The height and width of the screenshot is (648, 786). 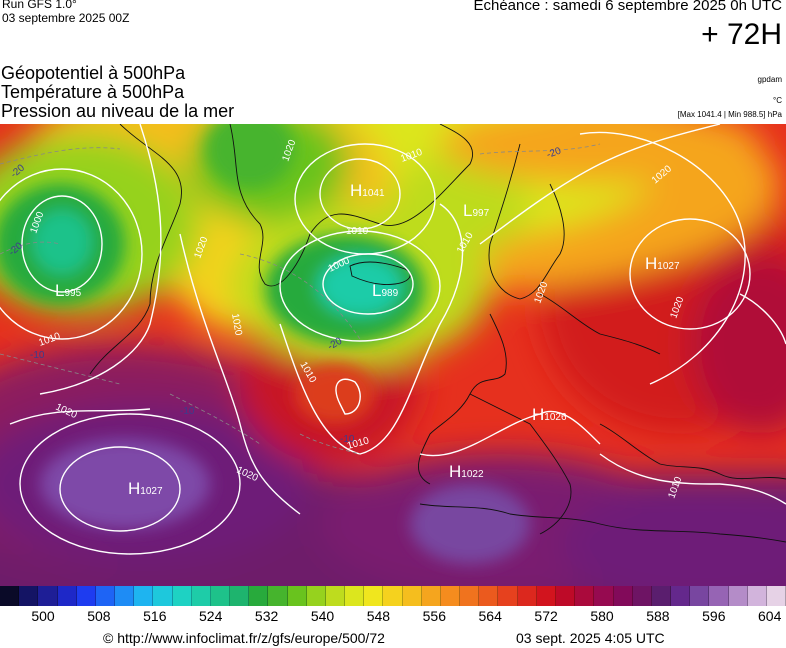 What do you see at coordinates (240, 374) in the screenshot?
I see `isobar-1020-west` at bounding box center [240, 374].